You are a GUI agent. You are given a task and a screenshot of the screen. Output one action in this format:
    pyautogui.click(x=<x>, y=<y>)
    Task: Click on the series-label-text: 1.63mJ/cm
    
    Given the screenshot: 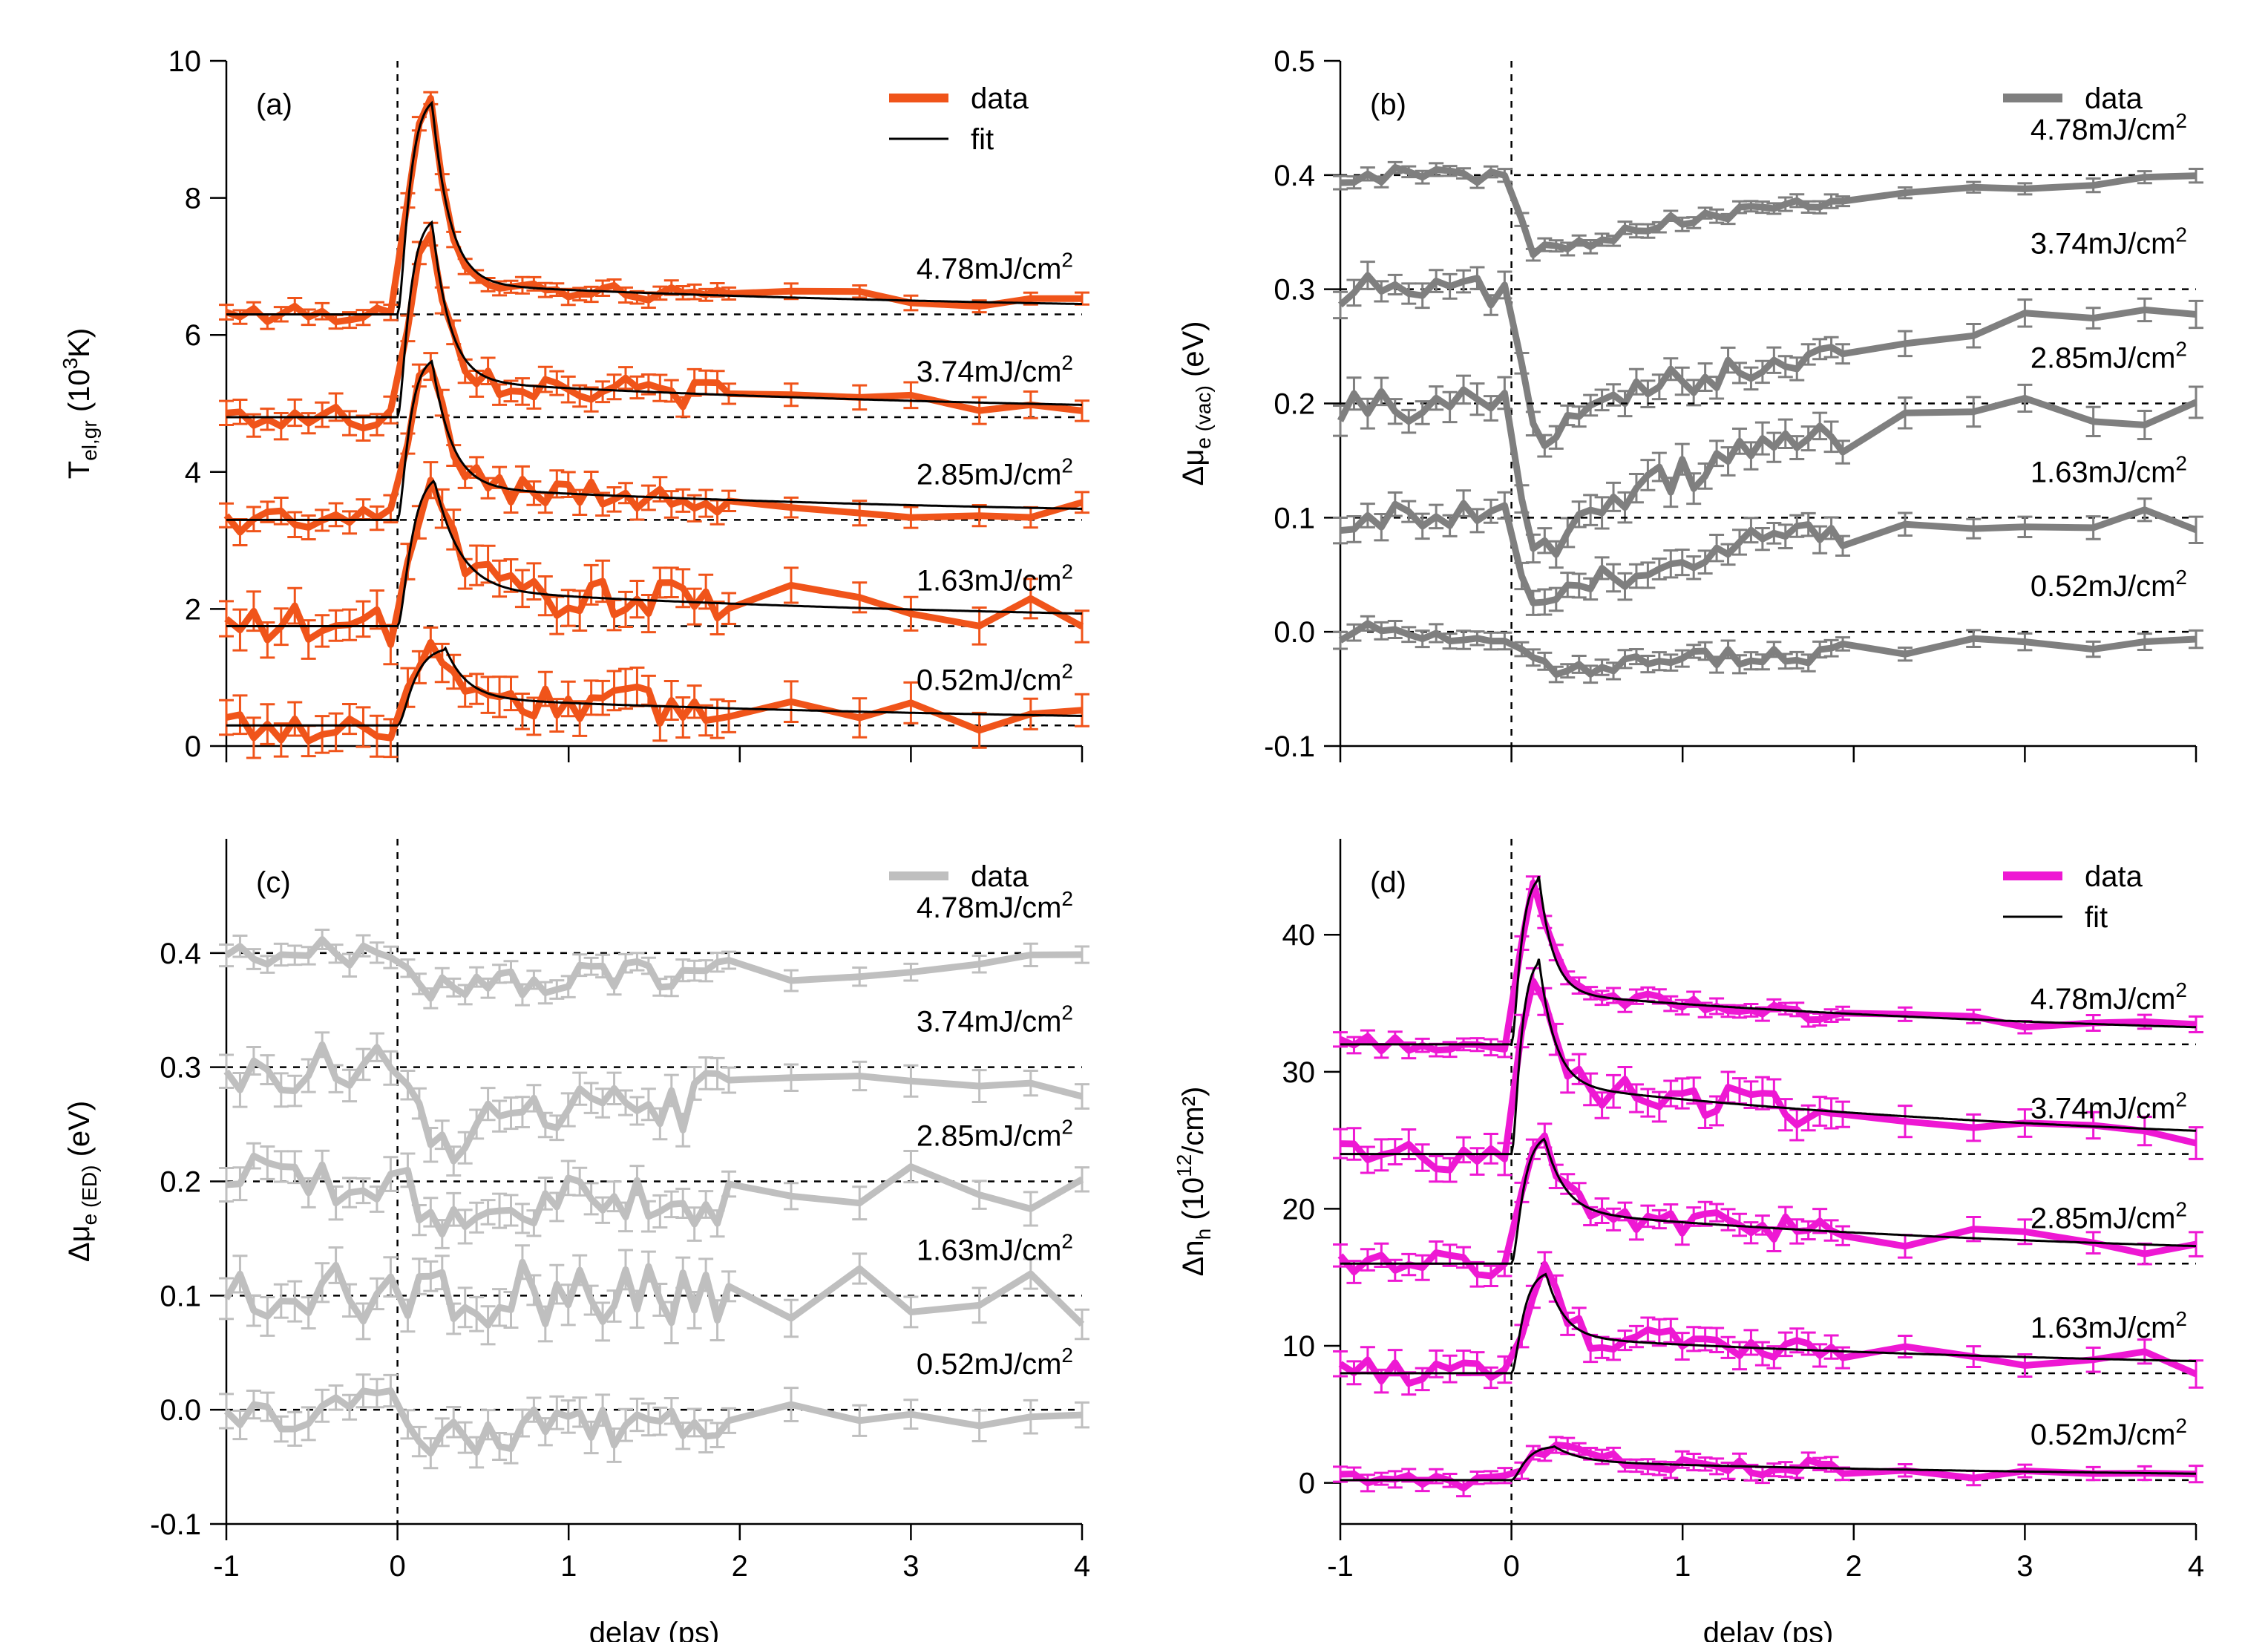 What is the action you would take?
    pyautogui.click(x=989, y=1250)
    